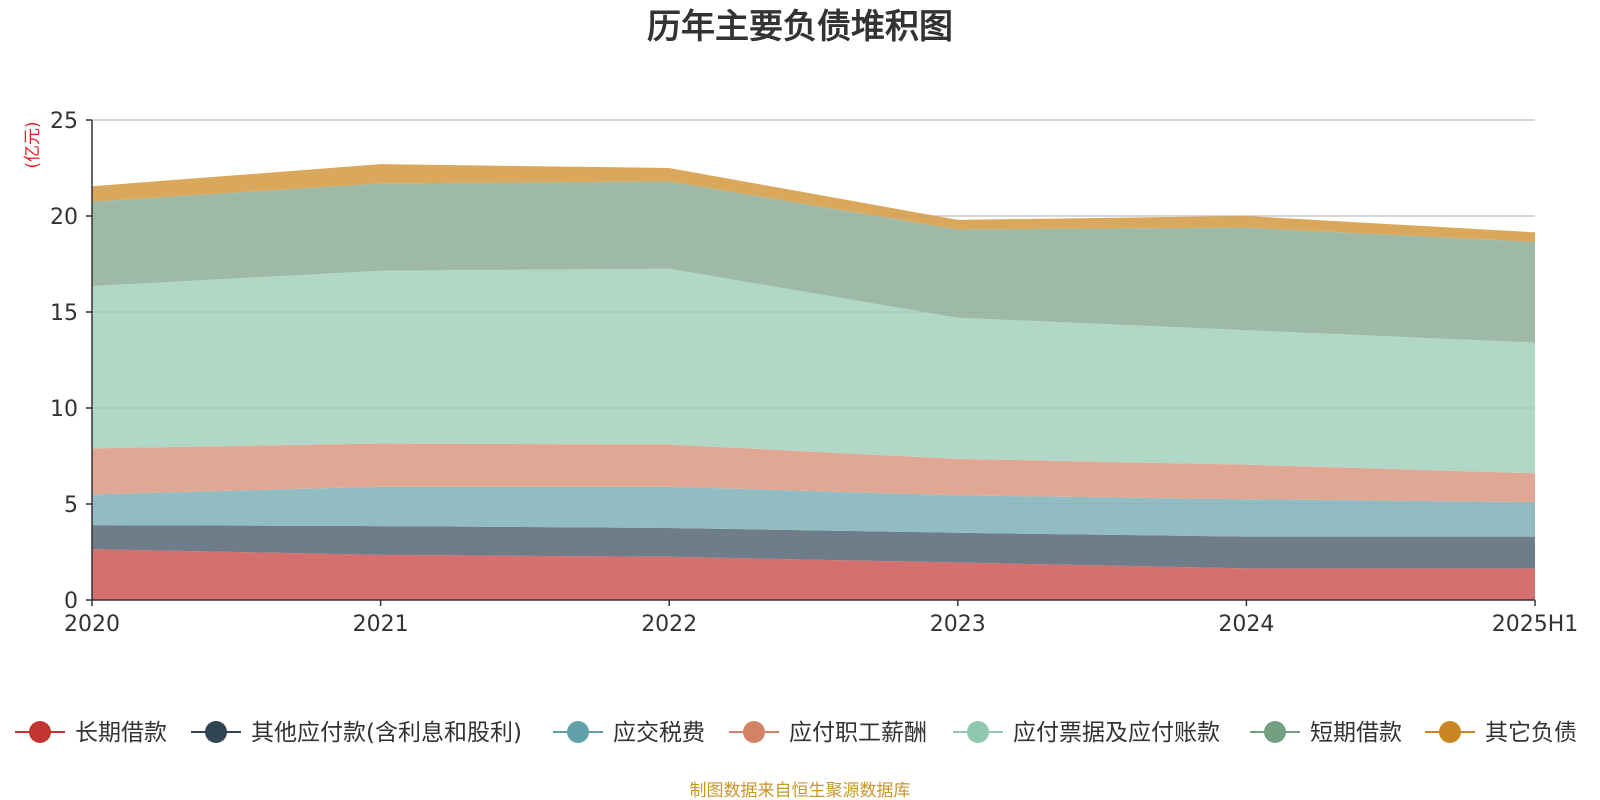  I want to click on legend-item-1: 其他应付款(含利息和股利), so click(356, 733).